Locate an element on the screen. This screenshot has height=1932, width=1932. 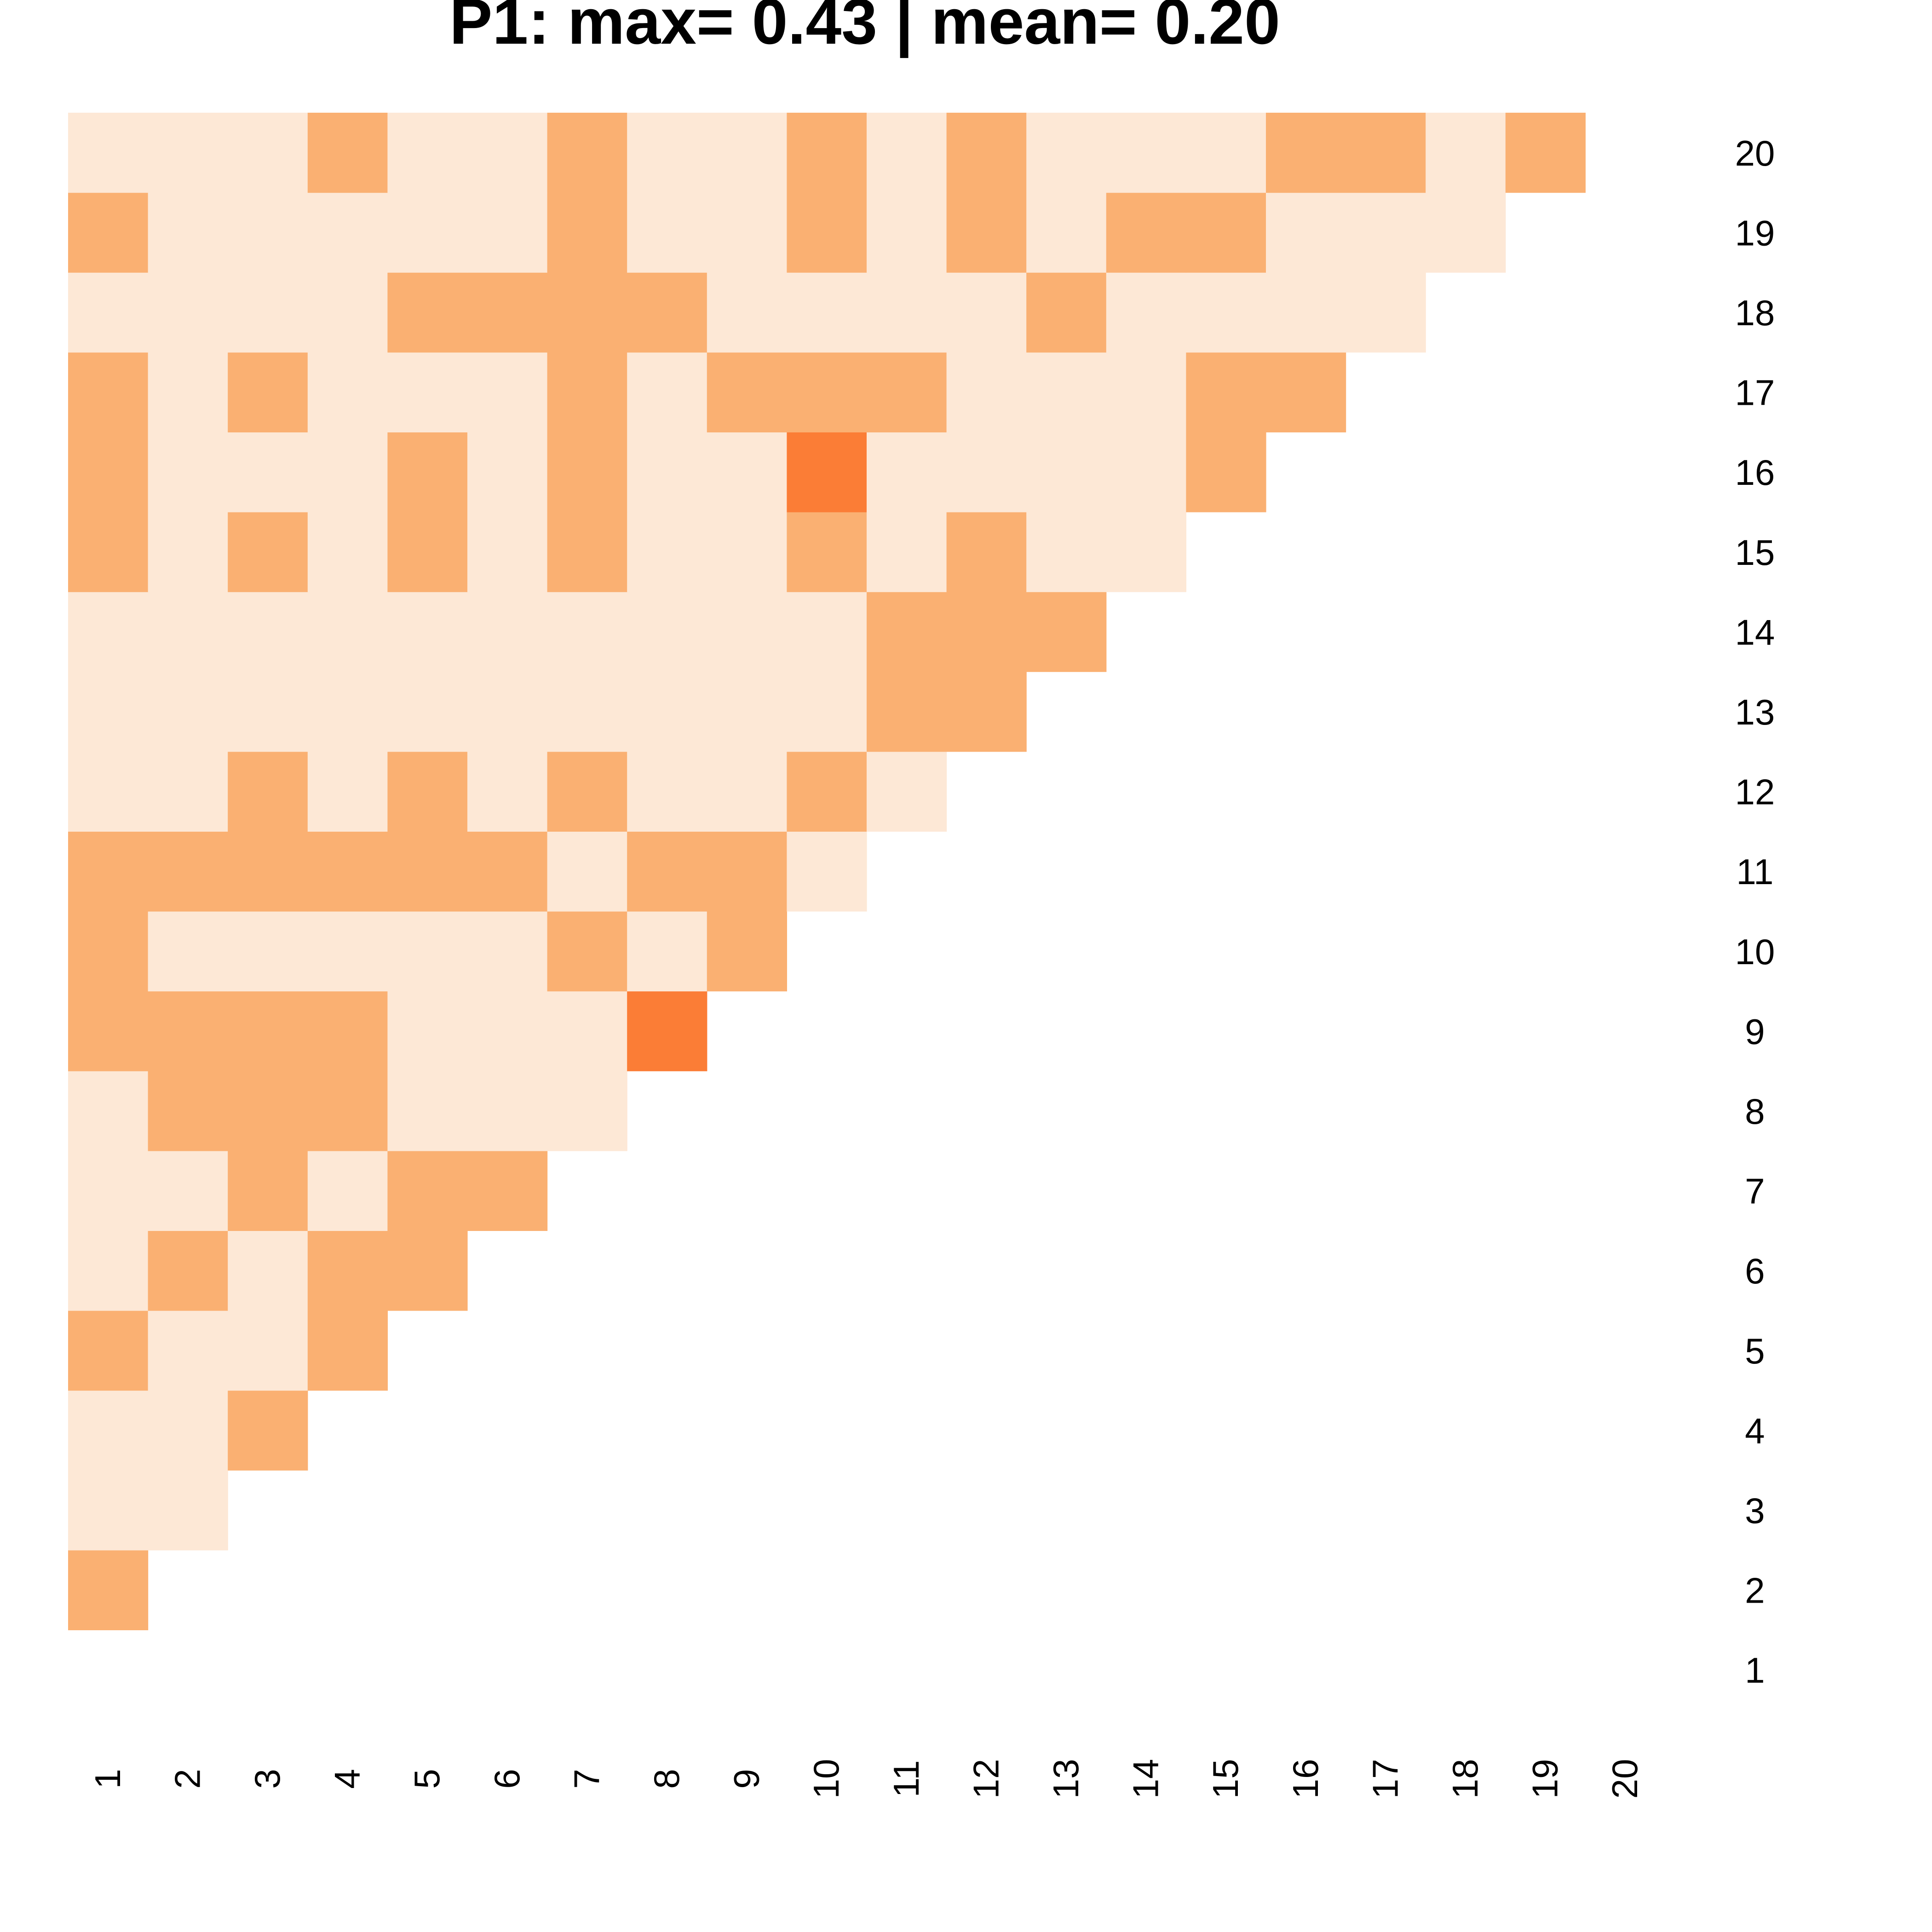
x-tick-label-12: 12 is located at coordinates (986, 1779).